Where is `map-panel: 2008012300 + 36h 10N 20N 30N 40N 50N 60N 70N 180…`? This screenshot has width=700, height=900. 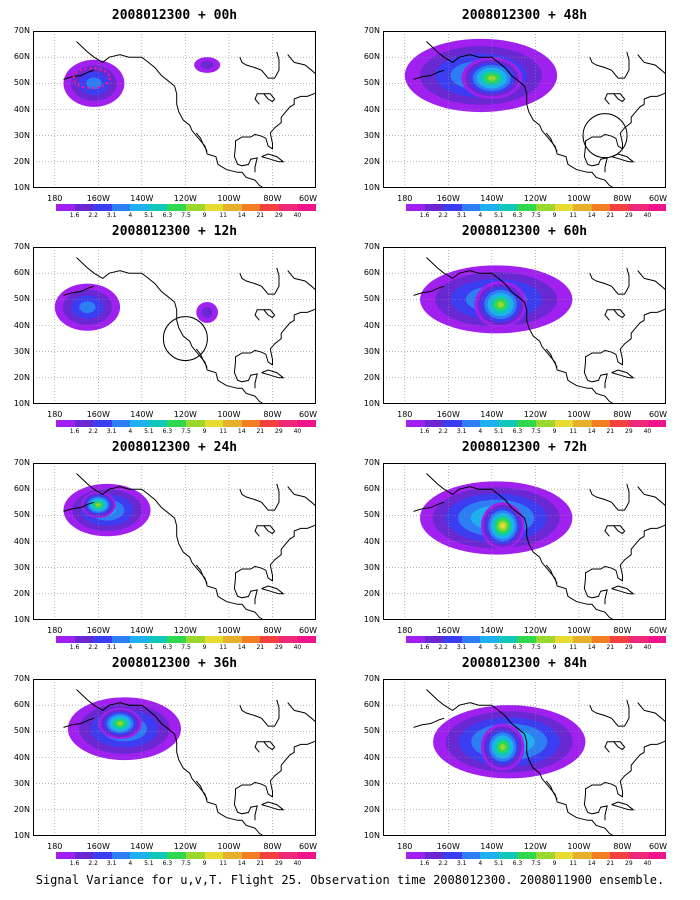 map-panel: 2008012300 + 36h 10N 20N 30N 40N 50N 60N 70N 180… is located at coordinates (175, 757).